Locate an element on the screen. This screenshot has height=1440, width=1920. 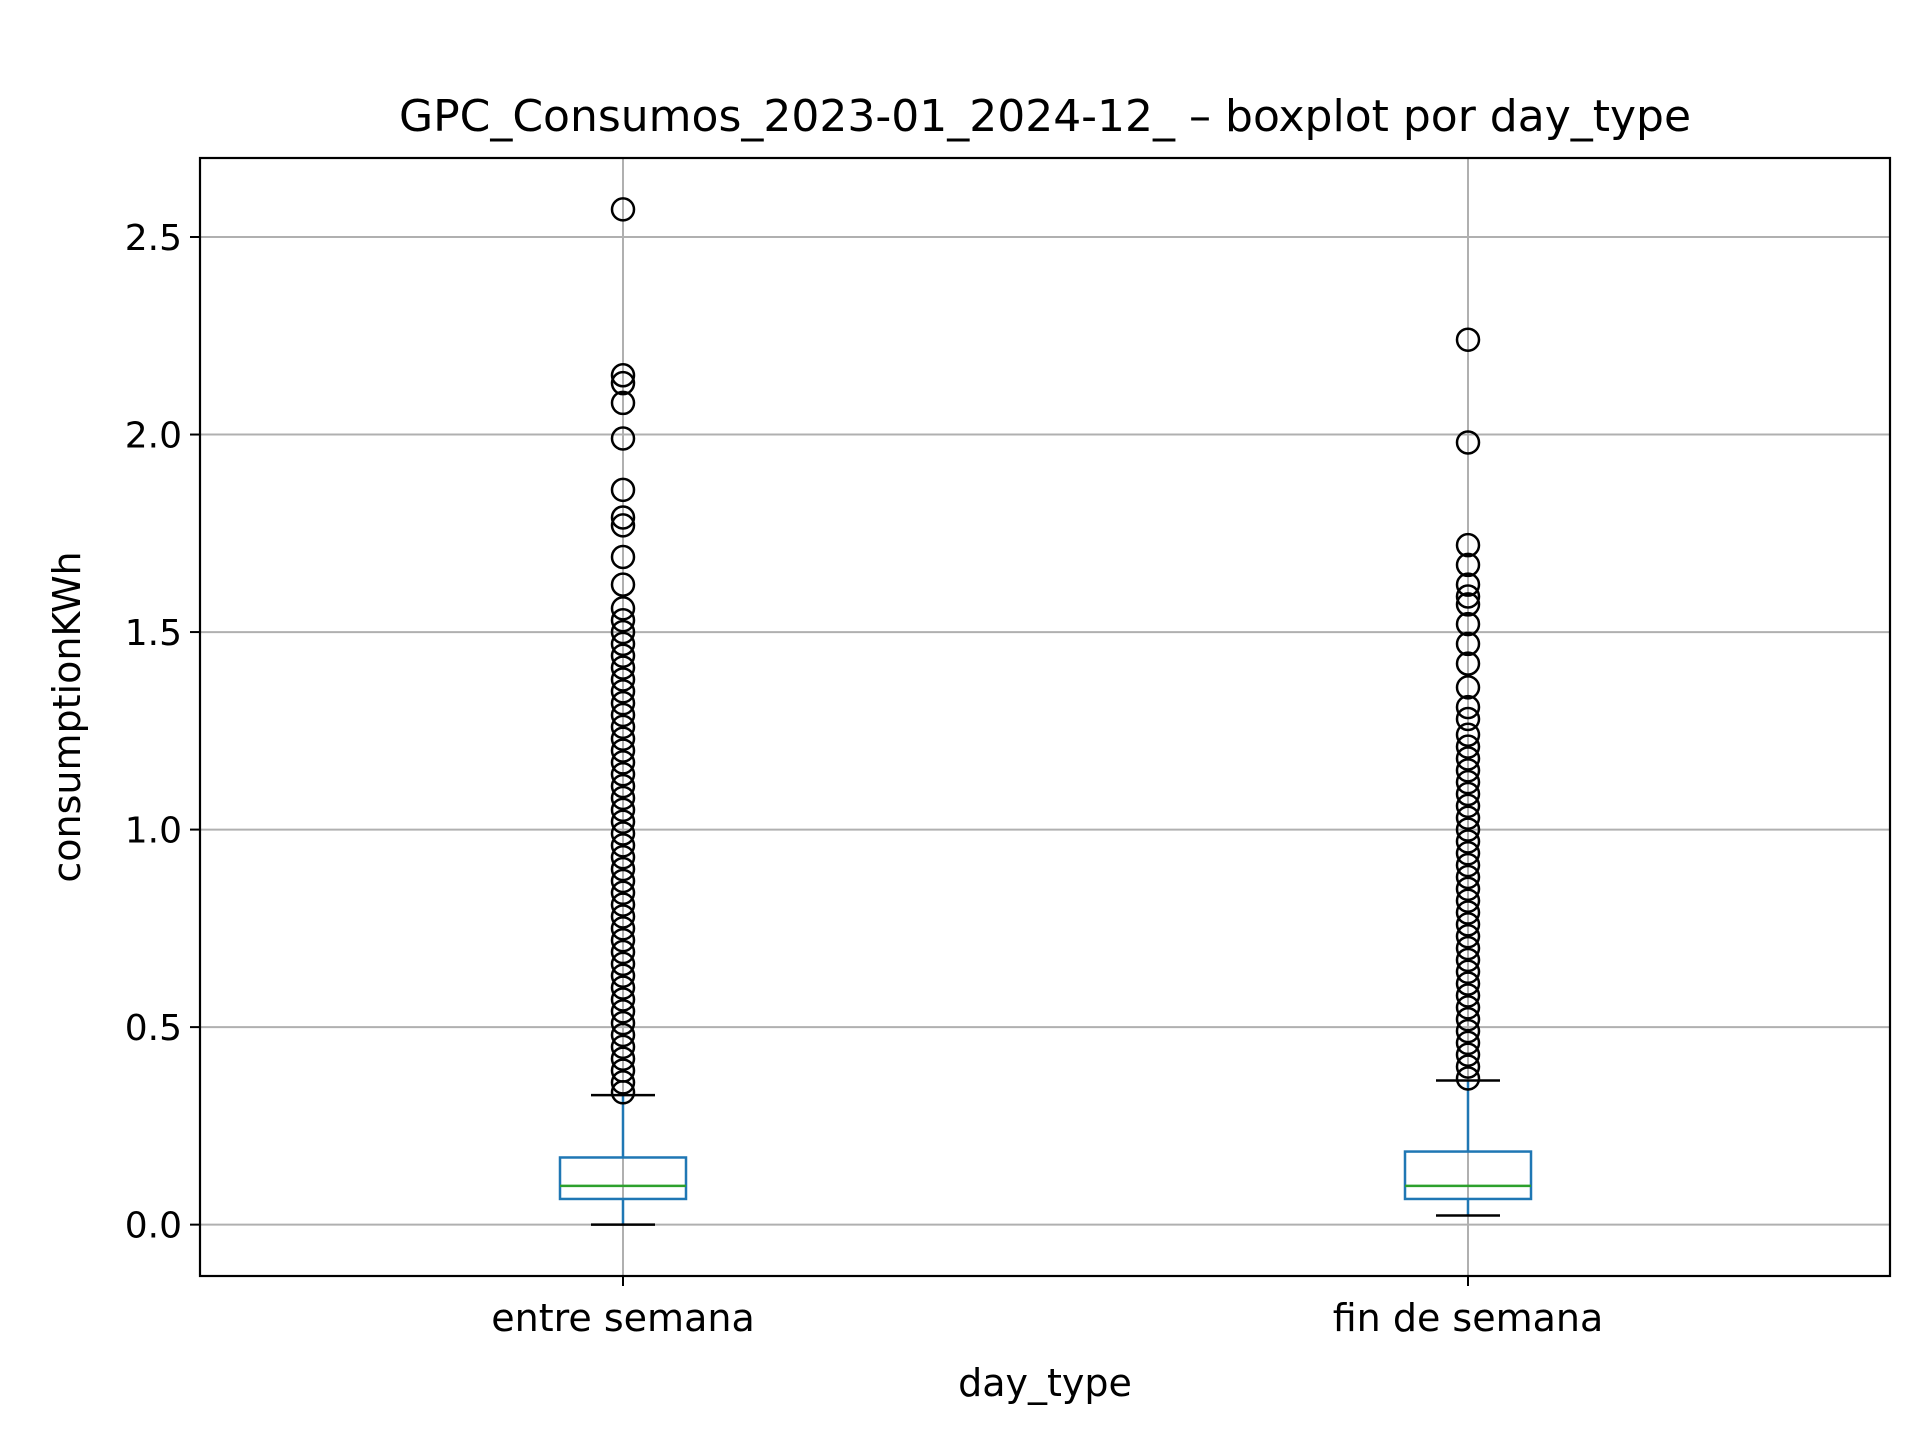
y-tick-label: 1.0 is located at coordinates (153, 831).